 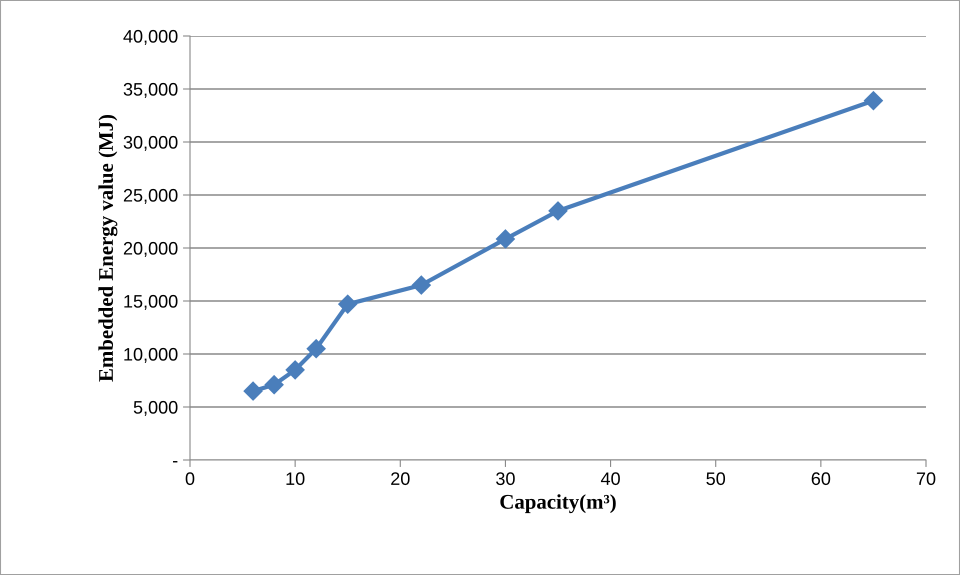 What do you see at coordinates (821, 479) in the screenshot?
I see `x-tick-label: 60` at bounding box center [821, 479].